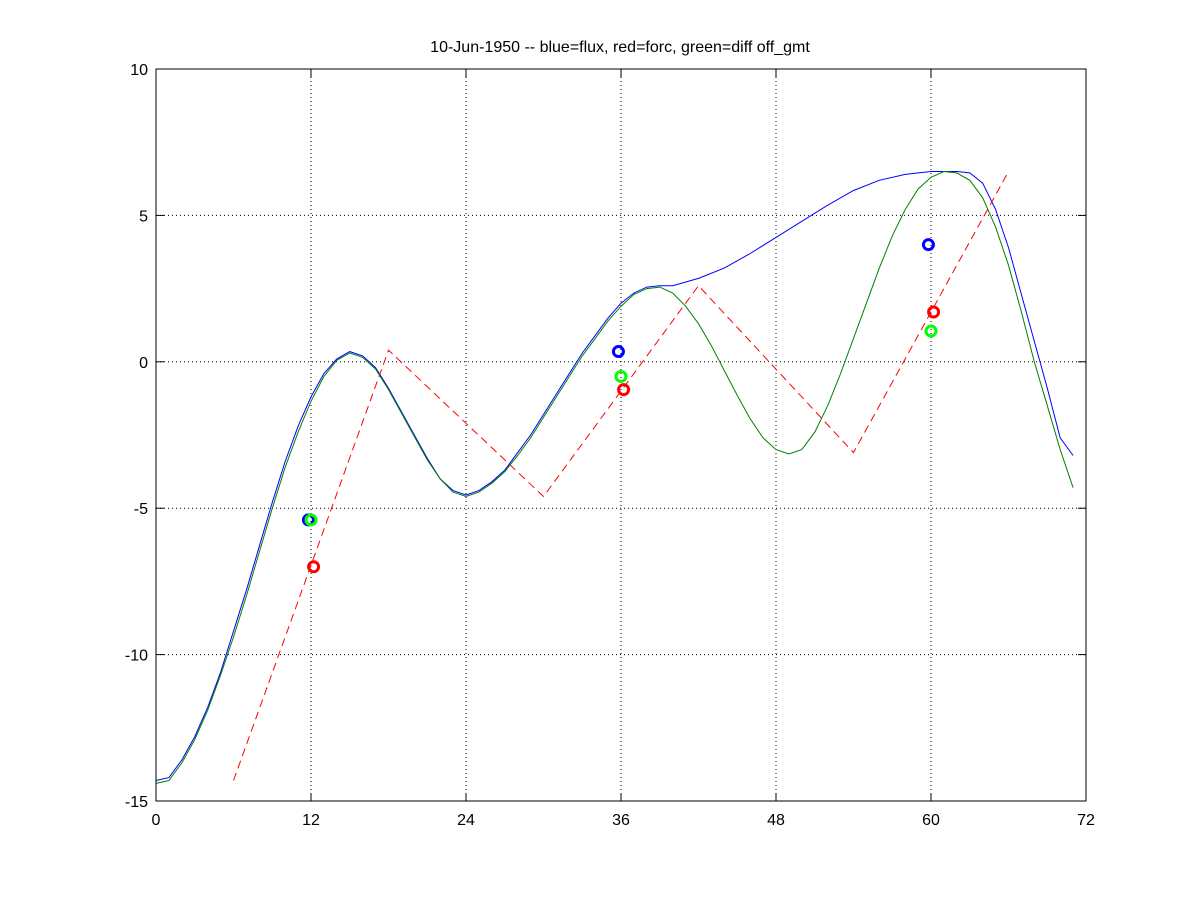 This screenshot has height=900, width=1200. What do you see at coordinates (143, 363) in the screenshot?
I see `y-tick-label: 0` at bounding box center [143, 363].